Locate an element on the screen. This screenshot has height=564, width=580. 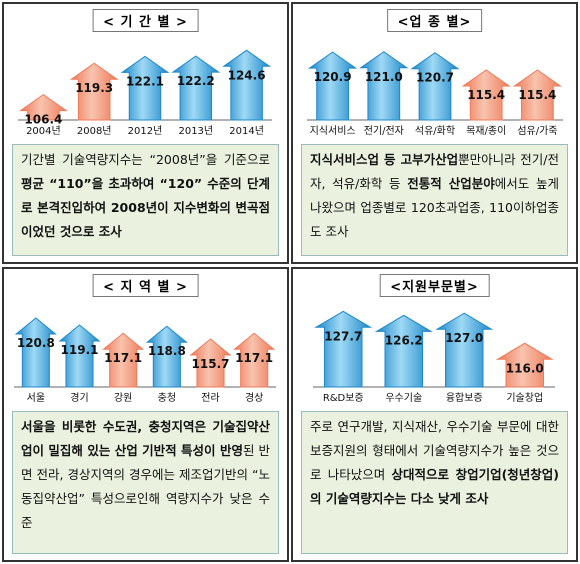
category-label-period-0: 2004년 is located at coordinates (43, 131).